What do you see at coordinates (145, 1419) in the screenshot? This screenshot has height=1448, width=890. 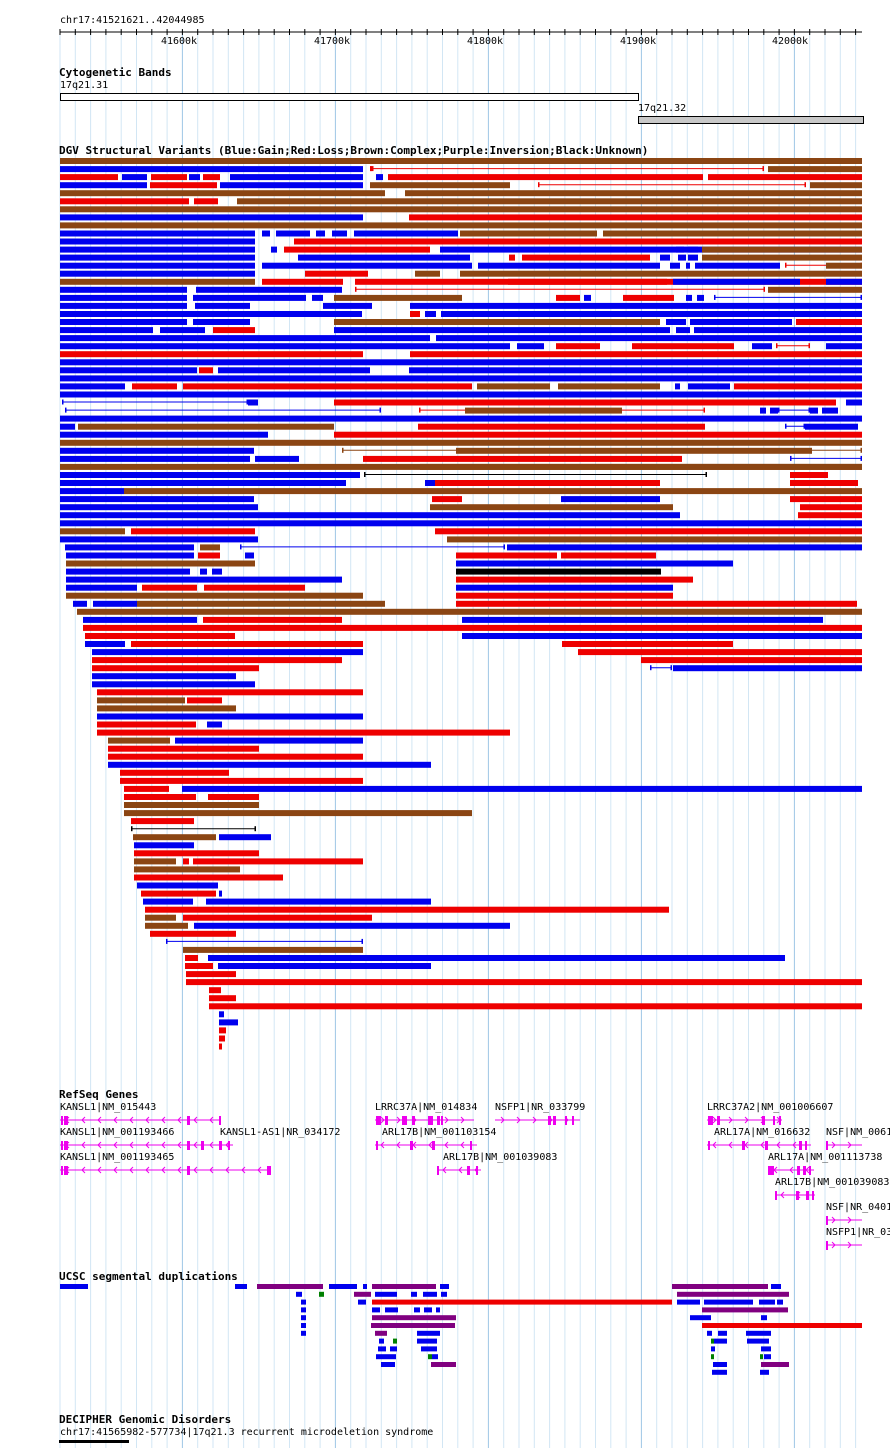 I see `decipher-track-title: DECIPHER Genomic Disorders` at bounding box center [145, 1419].